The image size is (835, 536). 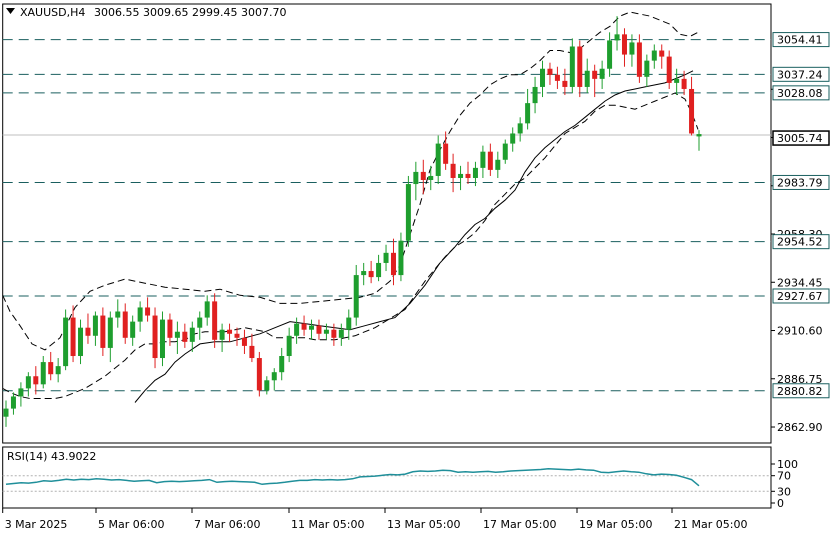 What do you see at coordinates (801, 138) in the screenshot?
I see `current-price-box` at bounding box center [801, 138].